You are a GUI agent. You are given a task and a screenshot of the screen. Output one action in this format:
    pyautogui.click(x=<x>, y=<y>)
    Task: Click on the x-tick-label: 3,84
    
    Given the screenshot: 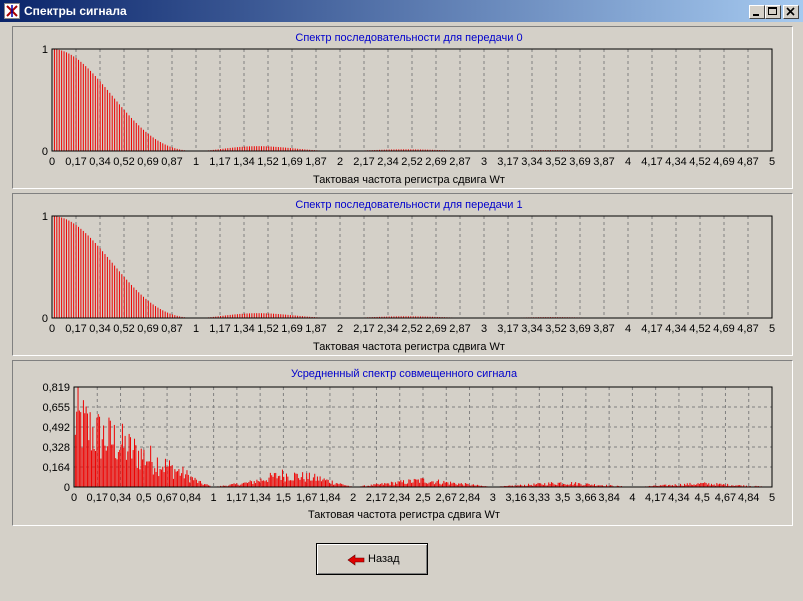 What is the action you would take?
    pyautogui.click(x=608, y=498)
    